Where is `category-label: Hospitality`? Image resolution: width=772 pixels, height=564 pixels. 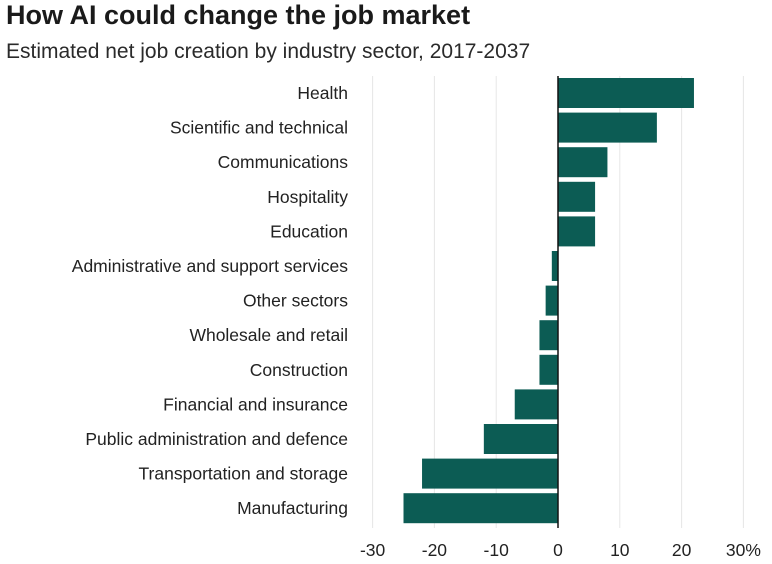 category-label: Hospitality is located at coordinates (307, 197).